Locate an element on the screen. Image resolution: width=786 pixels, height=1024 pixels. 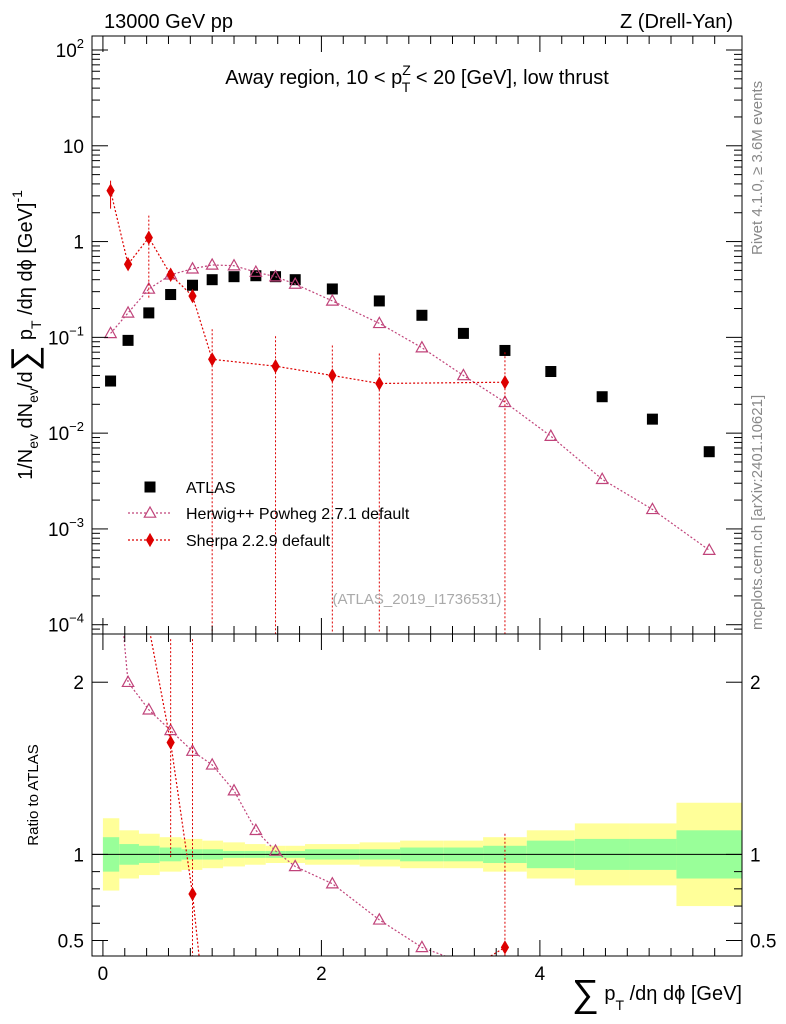
x-tick-label: 2 is located at coordinates (321, 974).